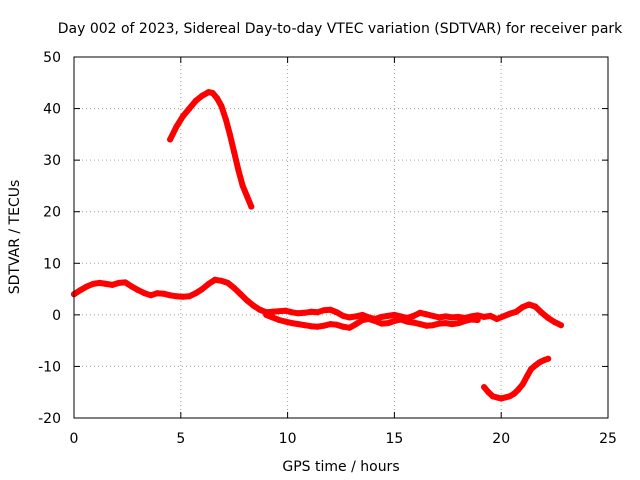  I want to click on y-axis-label: SDTVAR / TECUs, so click(15, 237).